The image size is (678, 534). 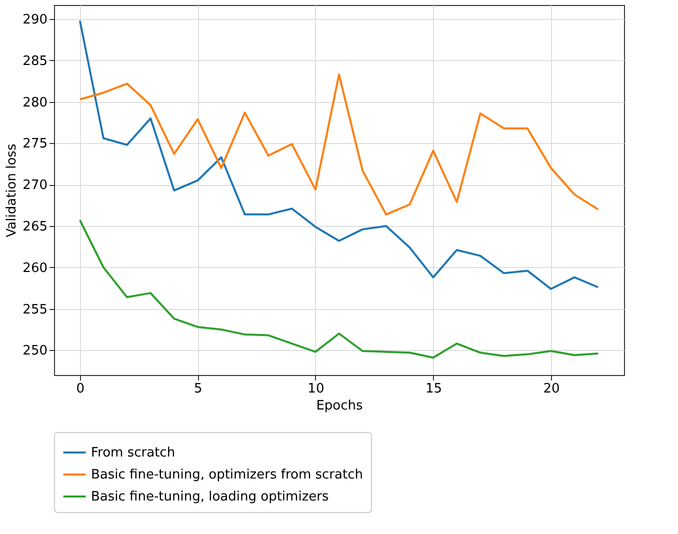 What do you see at coordinates (133, 453) in the screenshot?
I see `legend-label: From scratch` at bounding box center [133, 453].